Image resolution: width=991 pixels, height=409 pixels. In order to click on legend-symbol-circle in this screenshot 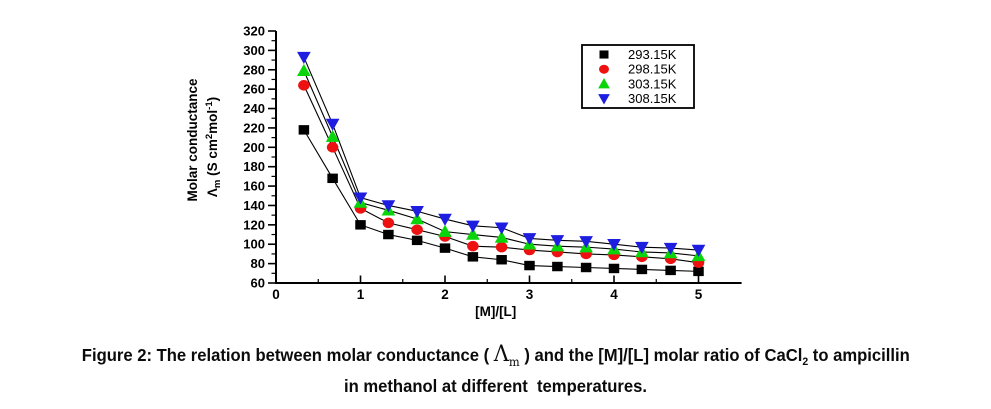, I will do `click(604, 69)`.